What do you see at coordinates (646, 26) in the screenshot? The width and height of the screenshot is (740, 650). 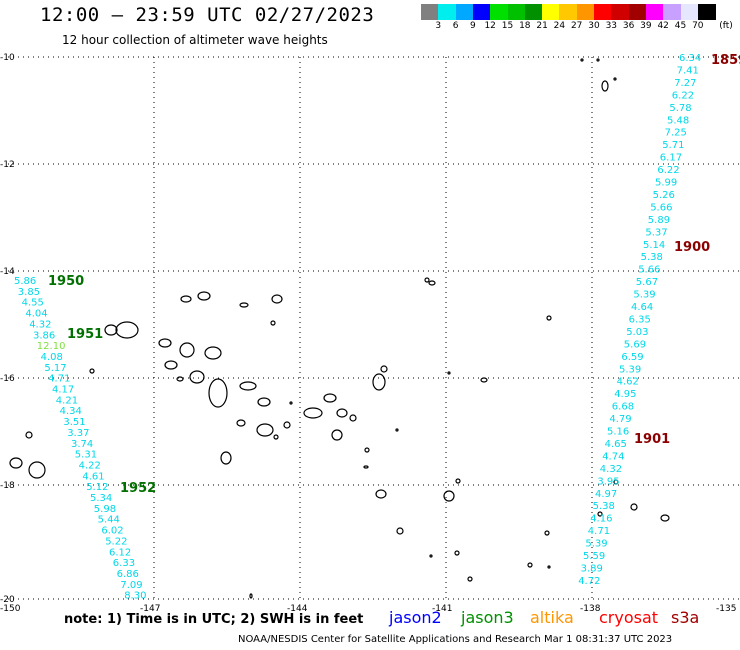 I see `scale-label: 39` at bounding box center [646, 26].